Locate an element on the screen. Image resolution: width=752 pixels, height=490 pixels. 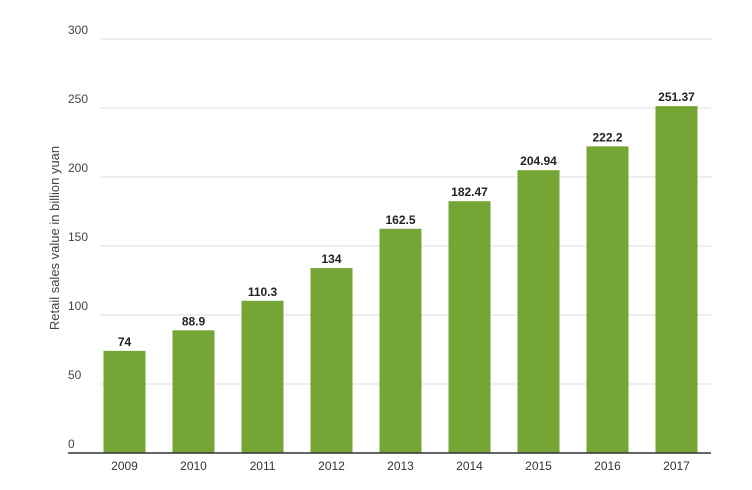
y-tick-label: 0 is located at coordinates (71, 444).